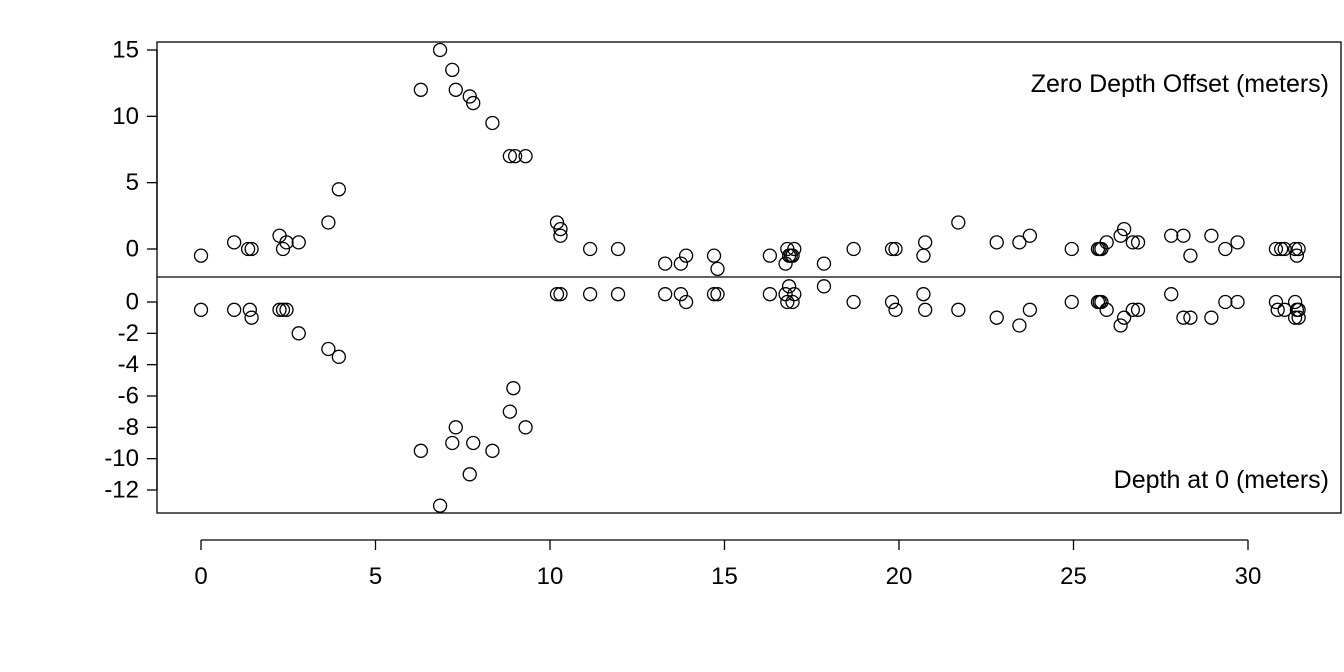 Image resolution: width=1344 pixels, height=672 pixels. I want to click on y-tick-label-bottom: -12, so click(121, 490).